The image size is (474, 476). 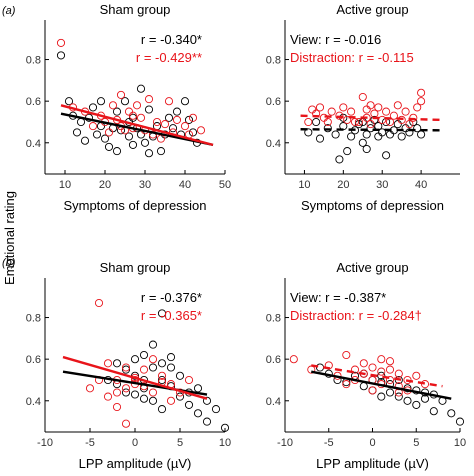 What do you see at coordinates (356, 315) in the screenshot?
I see `correlation-annotation: Distraction: r = -0.284†` at bounding box center [356, 315].